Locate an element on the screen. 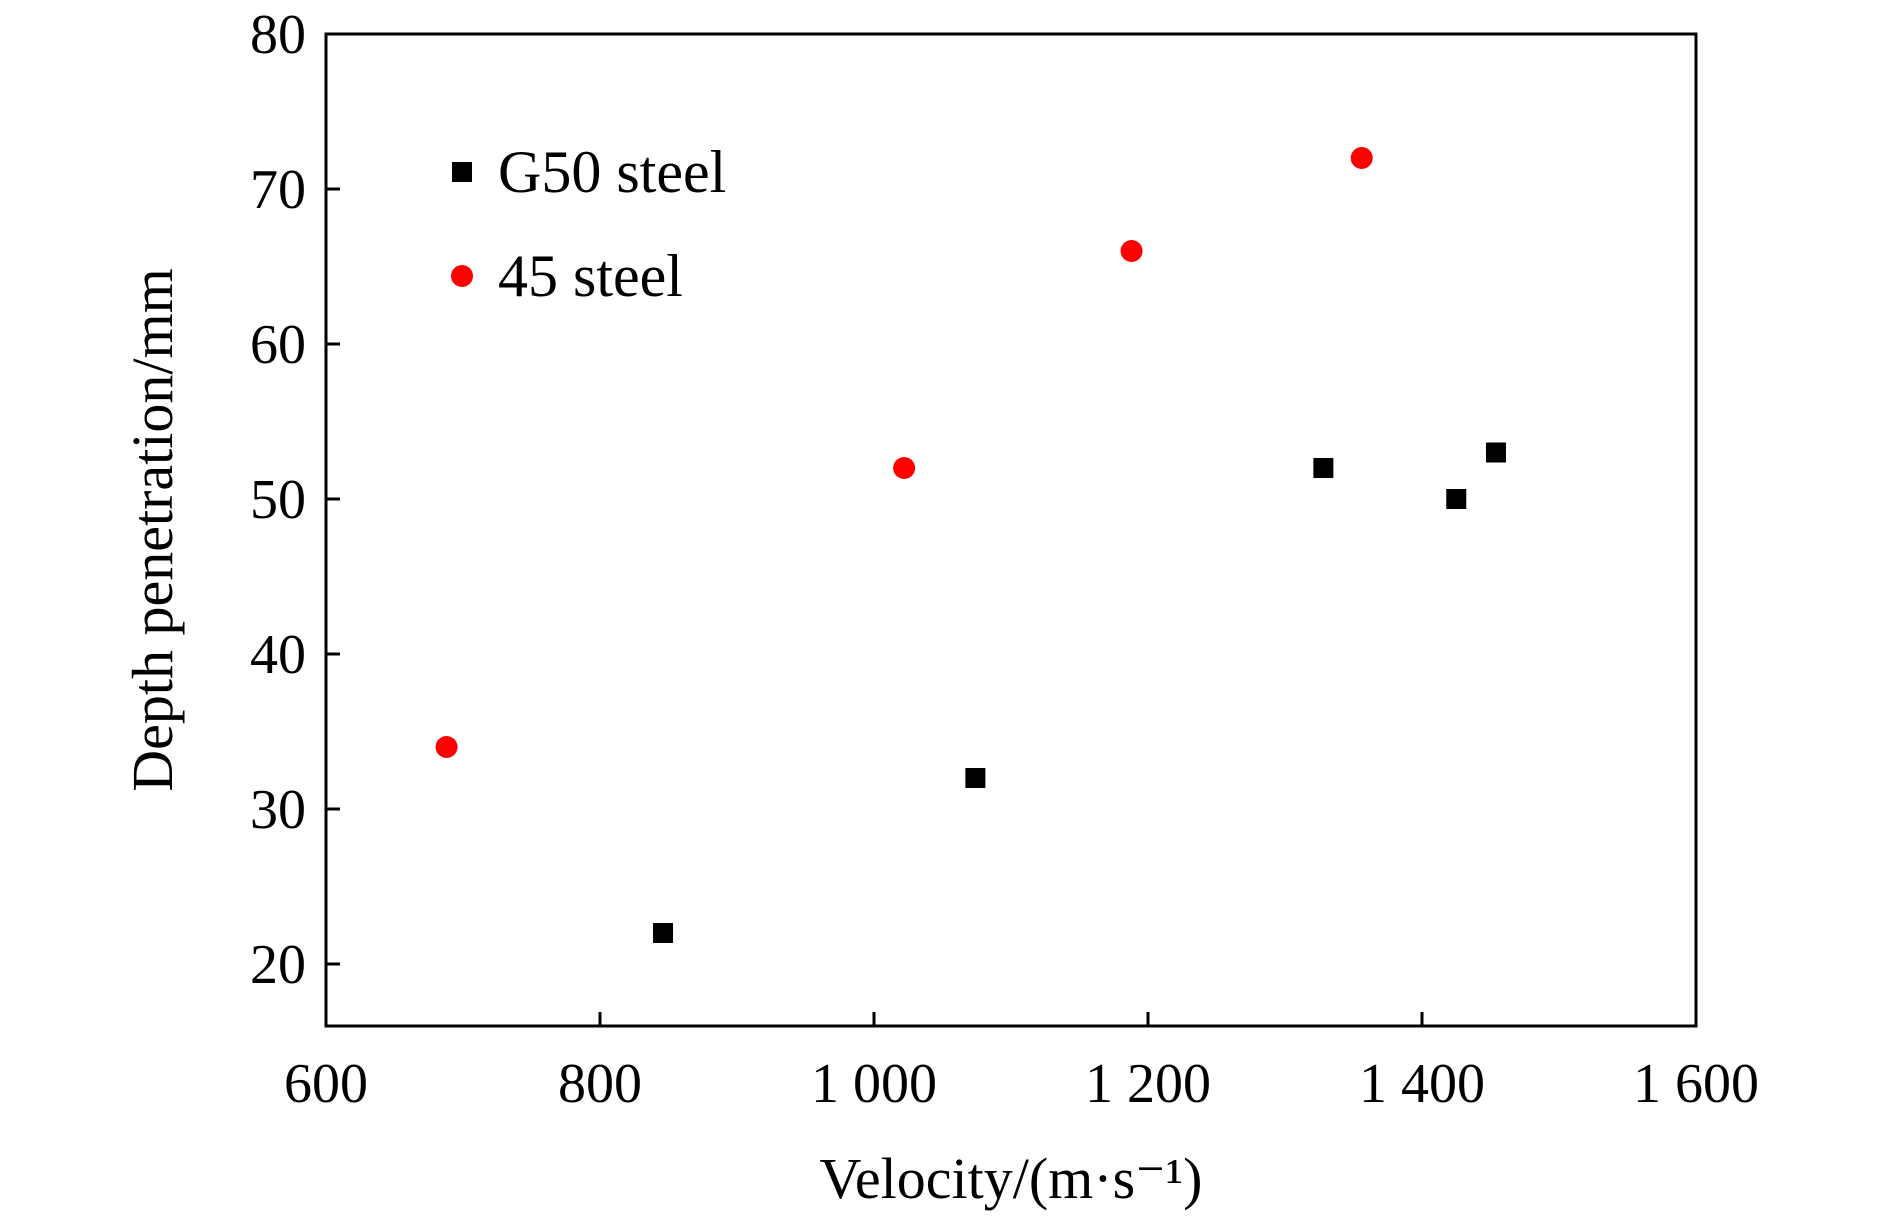 Image resolution: width=1890 pixels, height=1216 pixels. y-axis-ticks: 20 30 40 50 60 70 80 is located at coordinates (295, 500).